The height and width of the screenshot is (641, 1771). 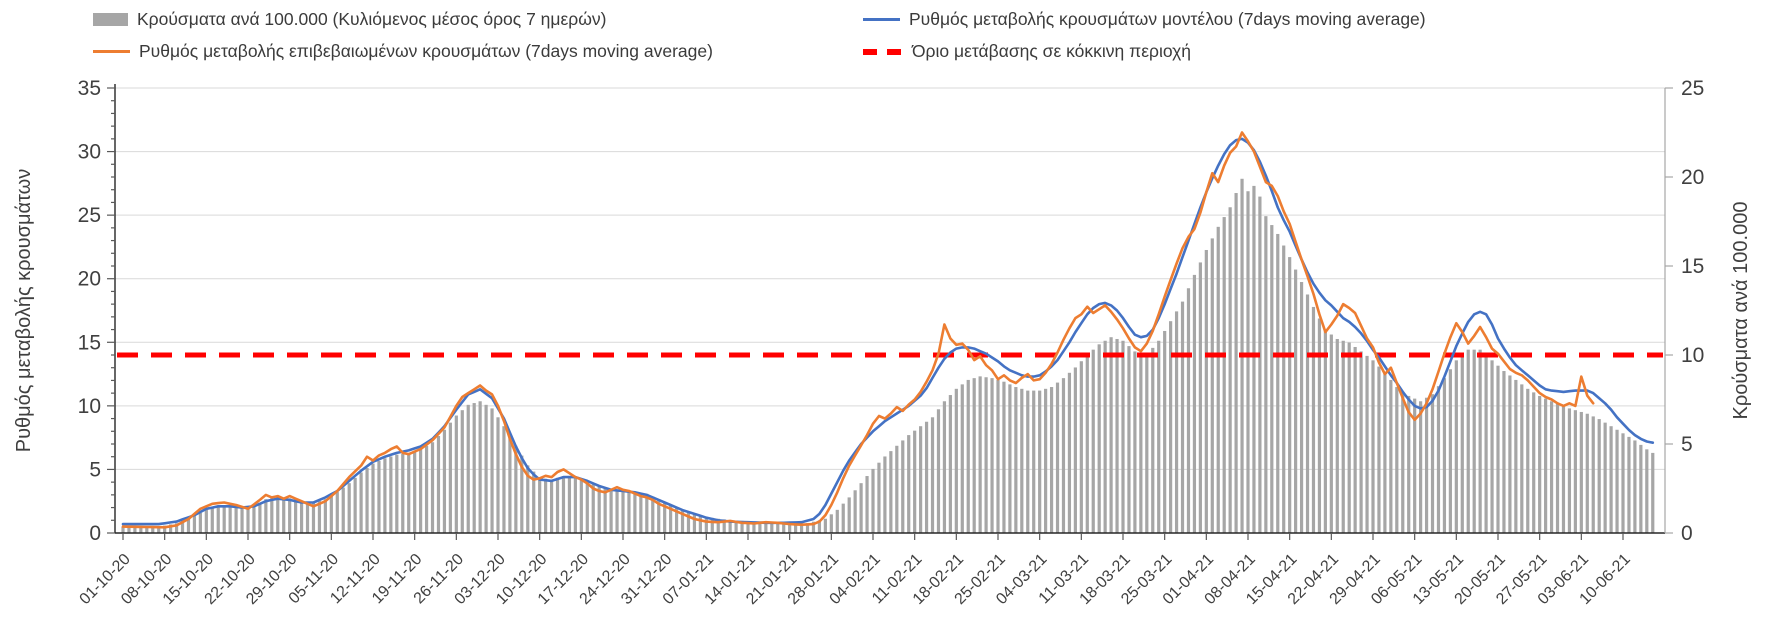 What do you see at coordinates (111, 51) in the screenshot?
I see `orange-line-swatch-icon` at bounding box center [111, 51].